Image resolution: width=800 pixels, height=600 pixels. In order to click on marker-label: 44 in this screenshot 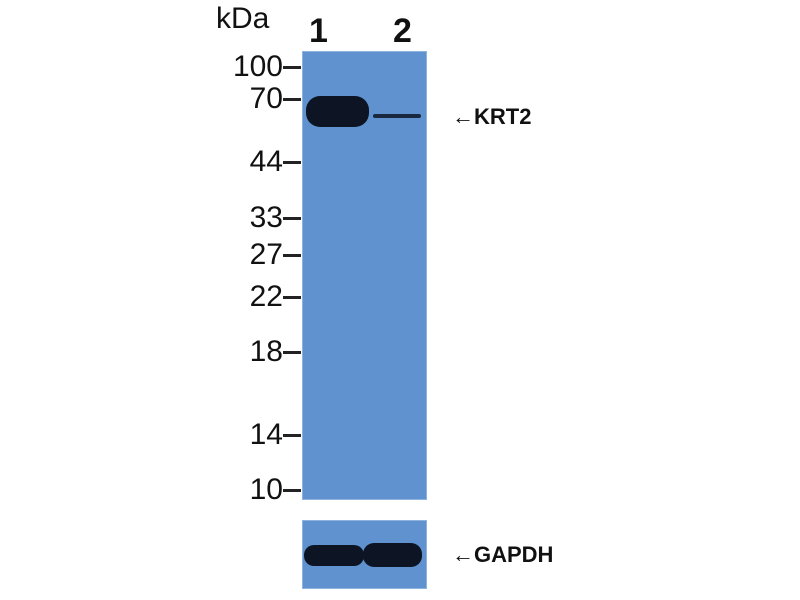, I will do `click(266, 161)`.